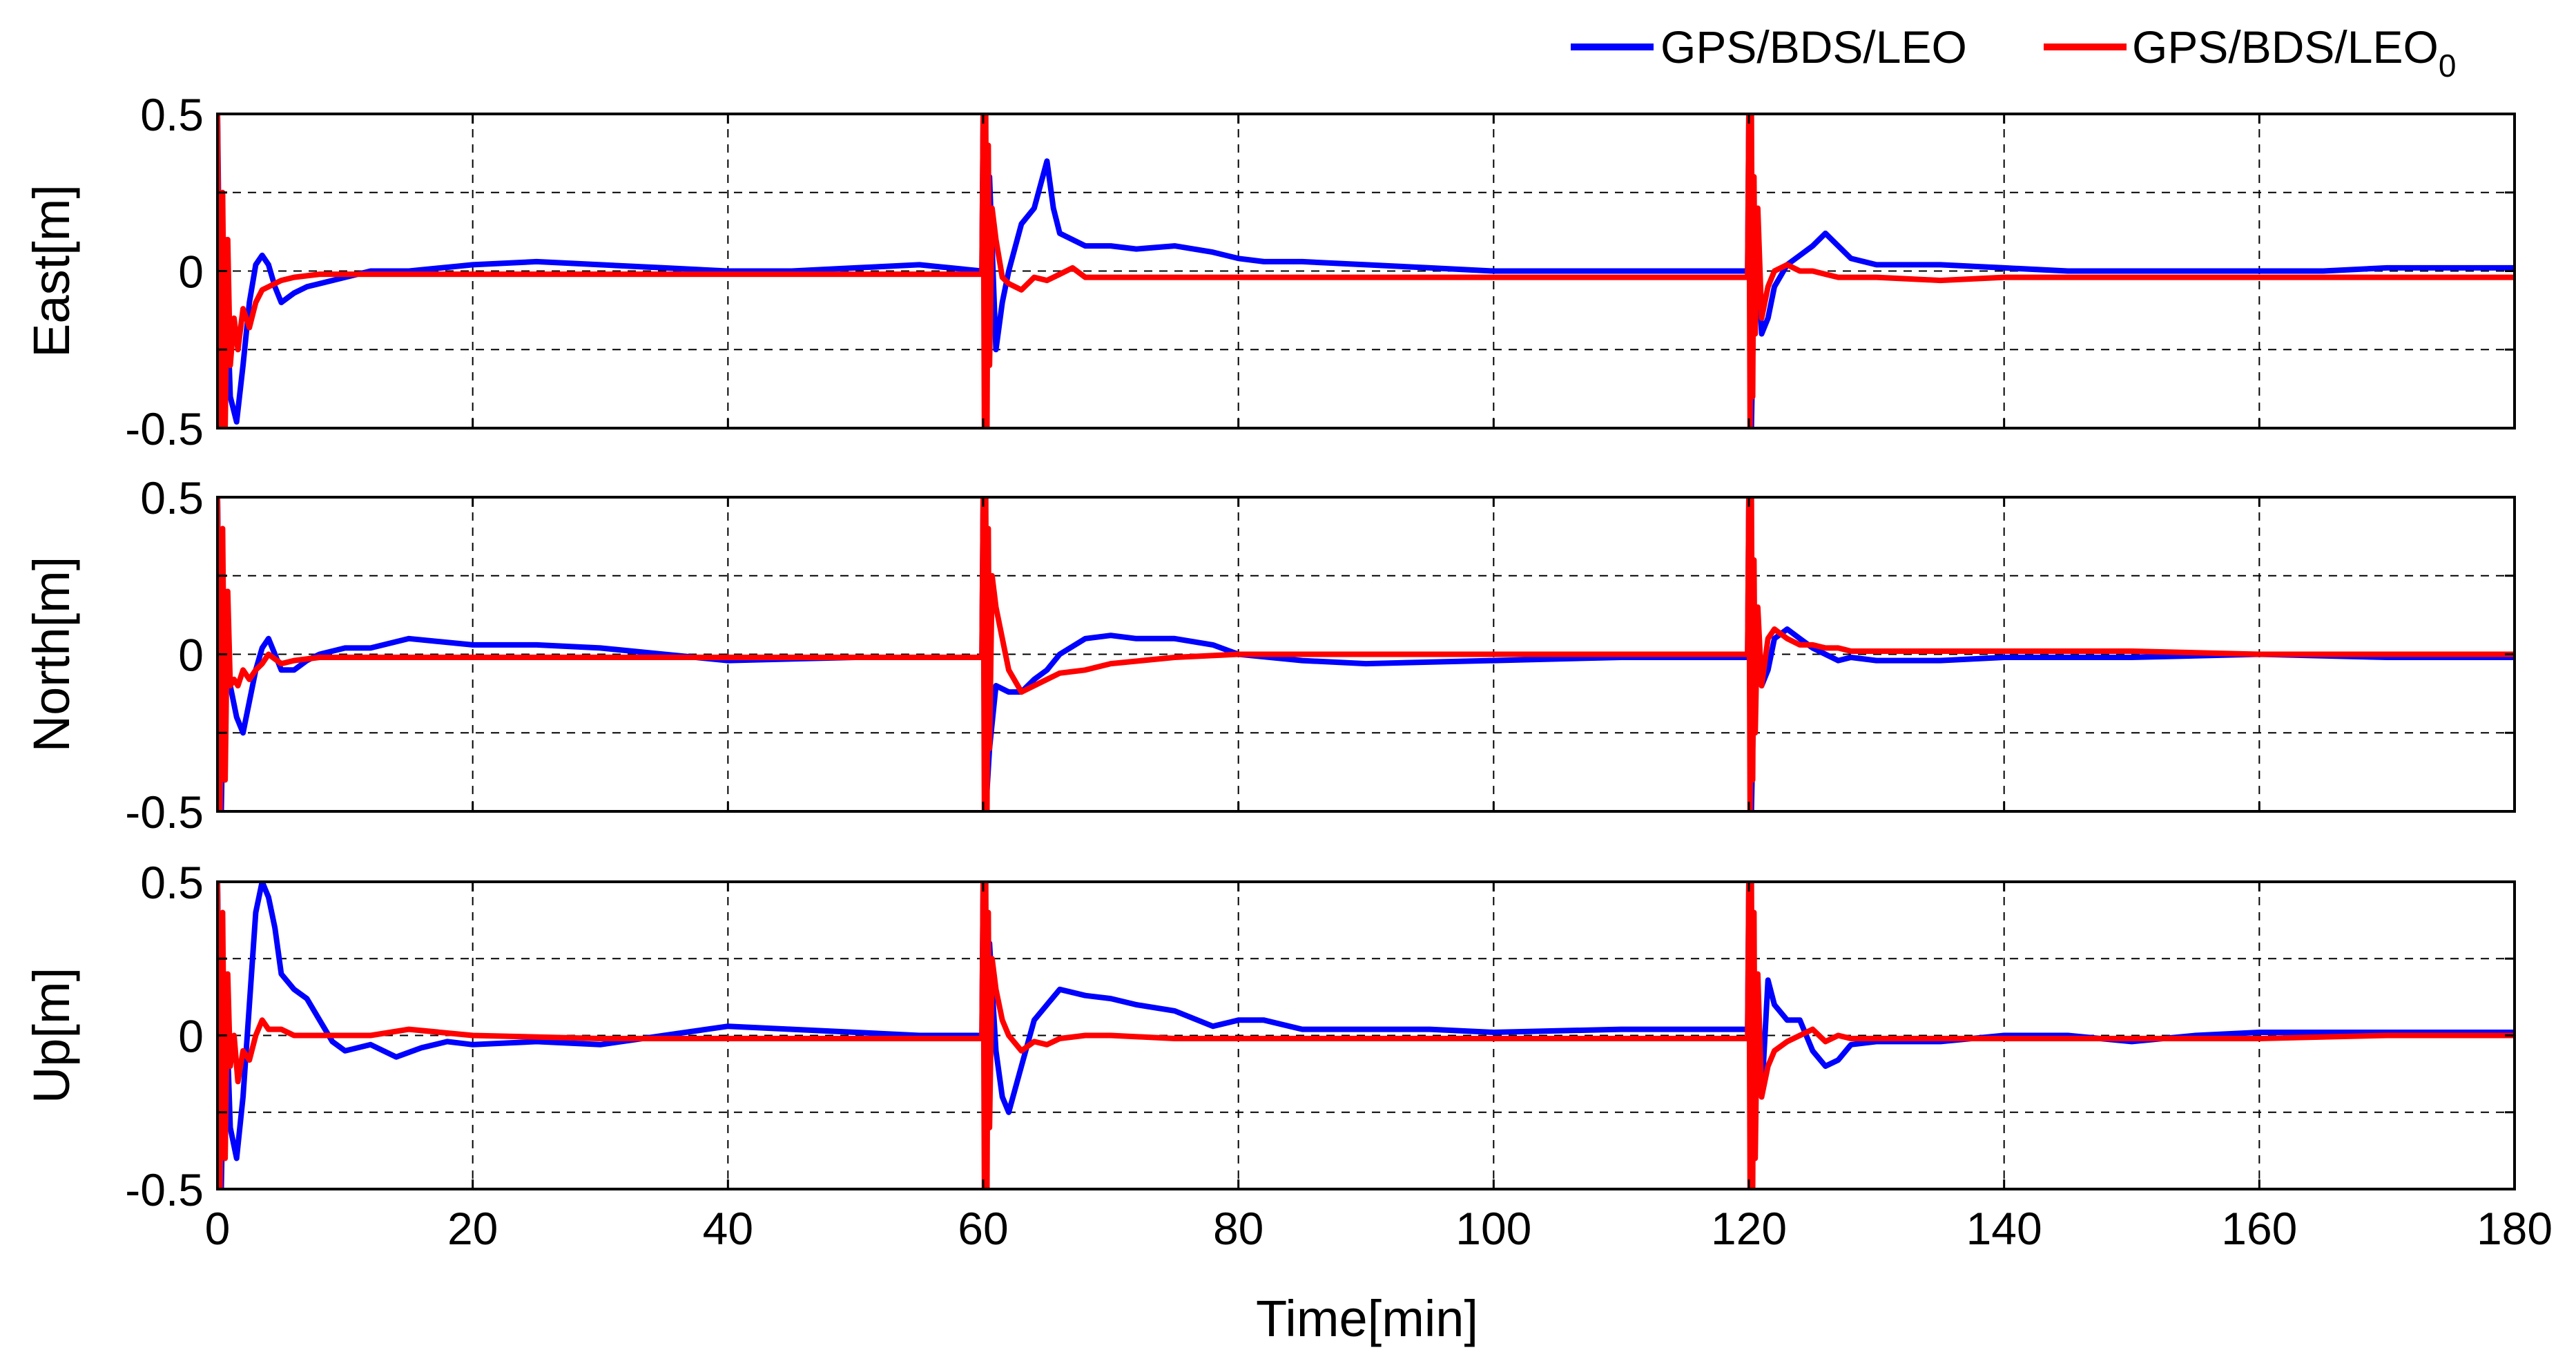 The width and height of the screenshot is (2576, 1370). Describe the element at coordinates (52, 655) in the screenshot. I see `panel-north-ylabel: North[m]` at that location.